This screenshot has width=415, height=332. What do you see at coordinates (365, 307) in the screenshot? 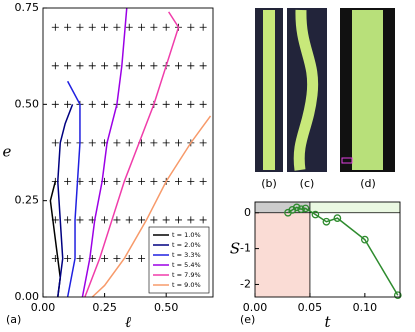
I see `x-tick-label: 0.10` at bounding box center [365, 307].